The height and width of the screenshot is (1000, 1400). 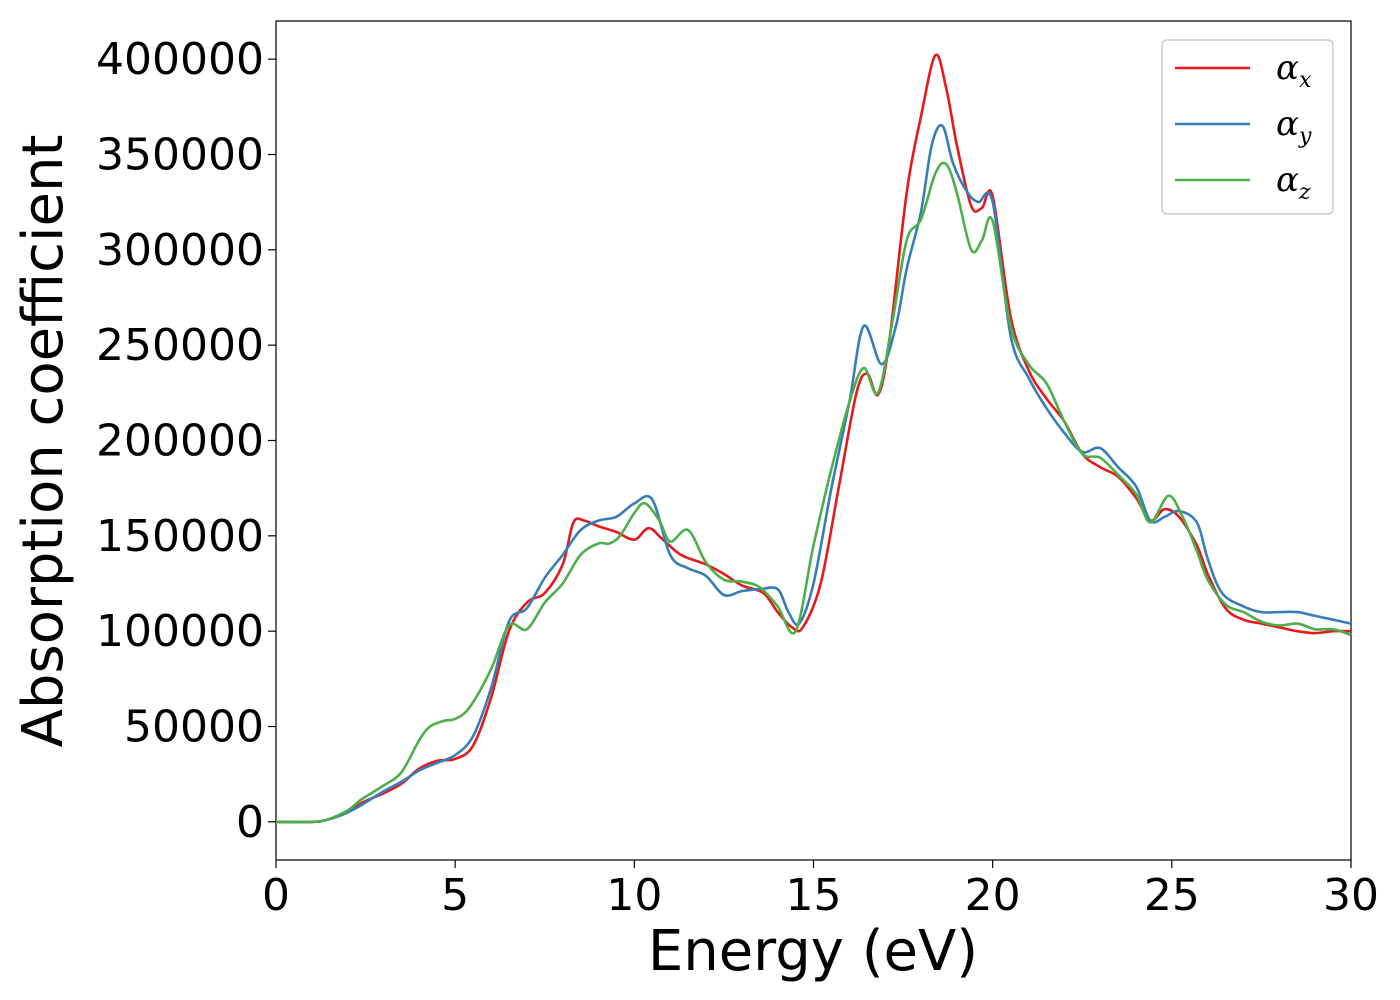 What do you see at coordinates (814, 895) in the screenshot?
I see `x-tick-label: 15` at bounding box center [814, 895].